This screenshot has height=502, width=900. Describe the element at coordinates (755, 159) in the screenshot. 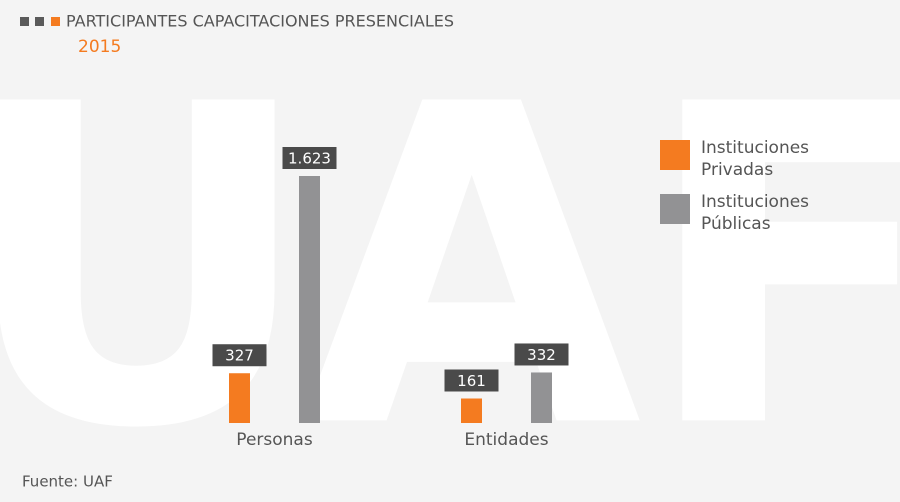

I see `legend-label: Instituciones Privadas` at that location.